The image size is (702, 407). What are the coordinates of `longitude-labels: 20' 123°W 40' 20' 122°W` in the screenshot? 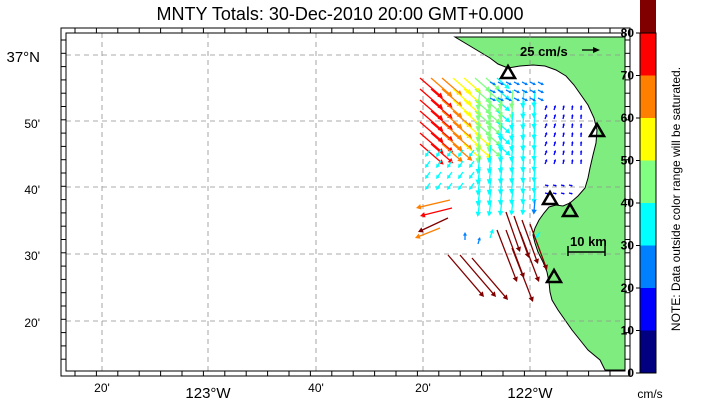 It's located at (323, 391).